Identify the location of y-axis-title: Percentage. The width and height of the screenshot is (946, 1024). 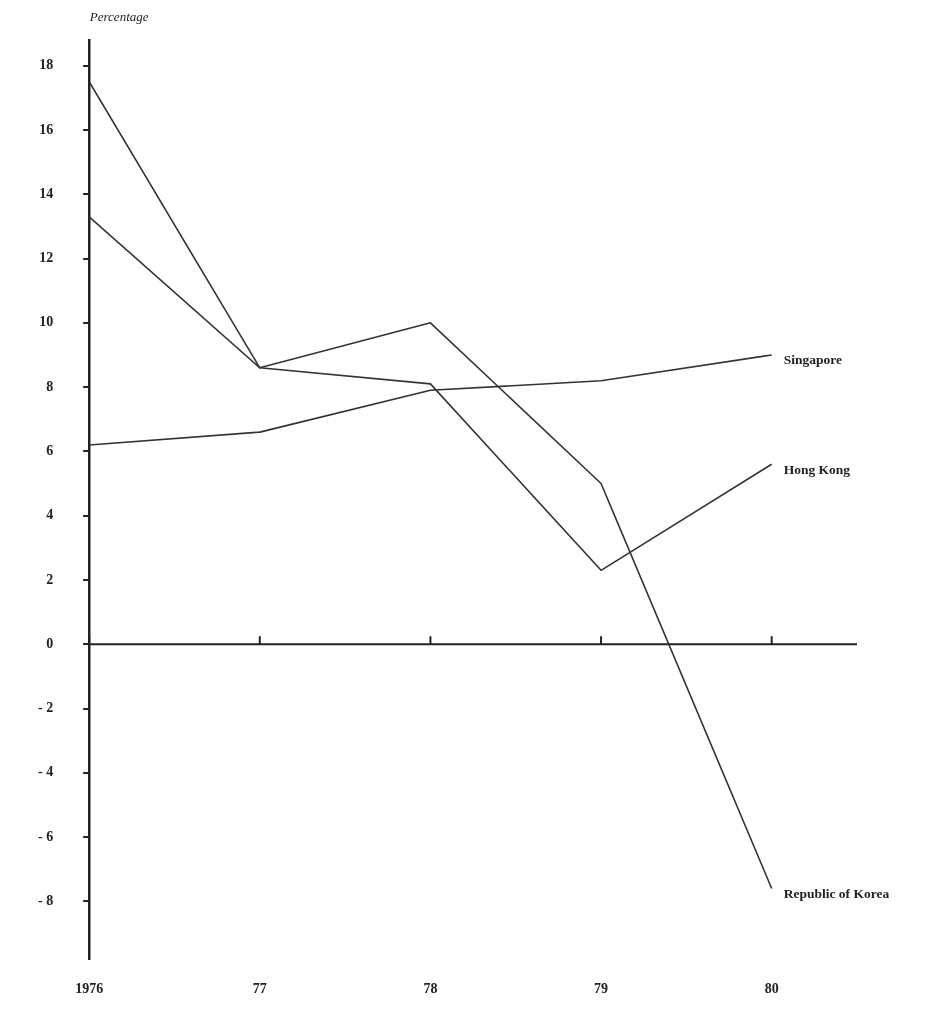
(118, 16).